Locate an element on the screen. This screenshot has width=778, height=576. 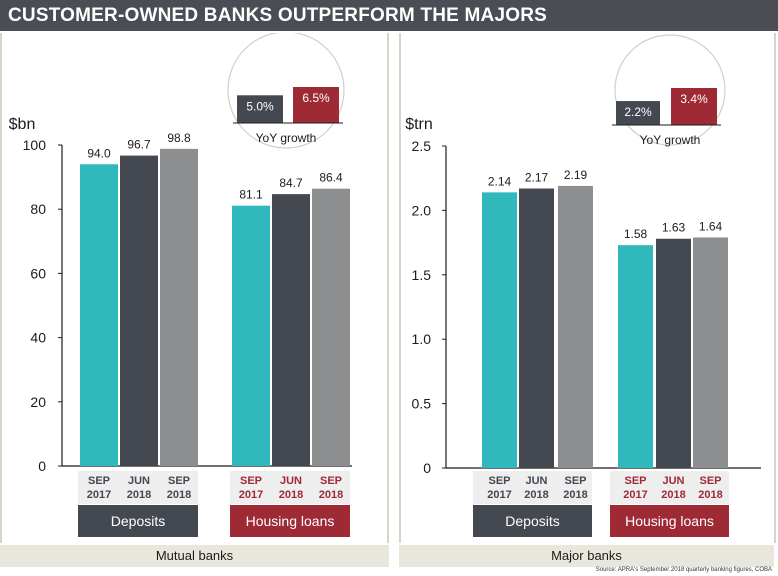
major-banks-footer-label: Major banks is located at coordinates (586, 555).